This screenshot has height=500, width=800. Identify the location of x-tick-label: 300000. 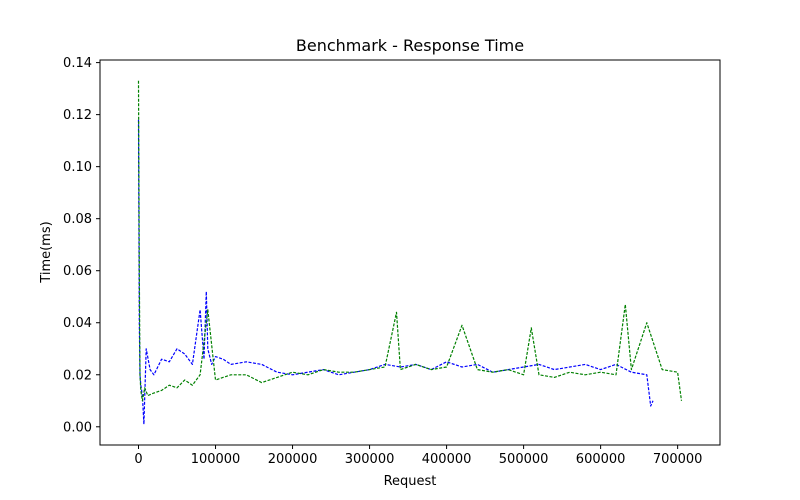
(370, 459).